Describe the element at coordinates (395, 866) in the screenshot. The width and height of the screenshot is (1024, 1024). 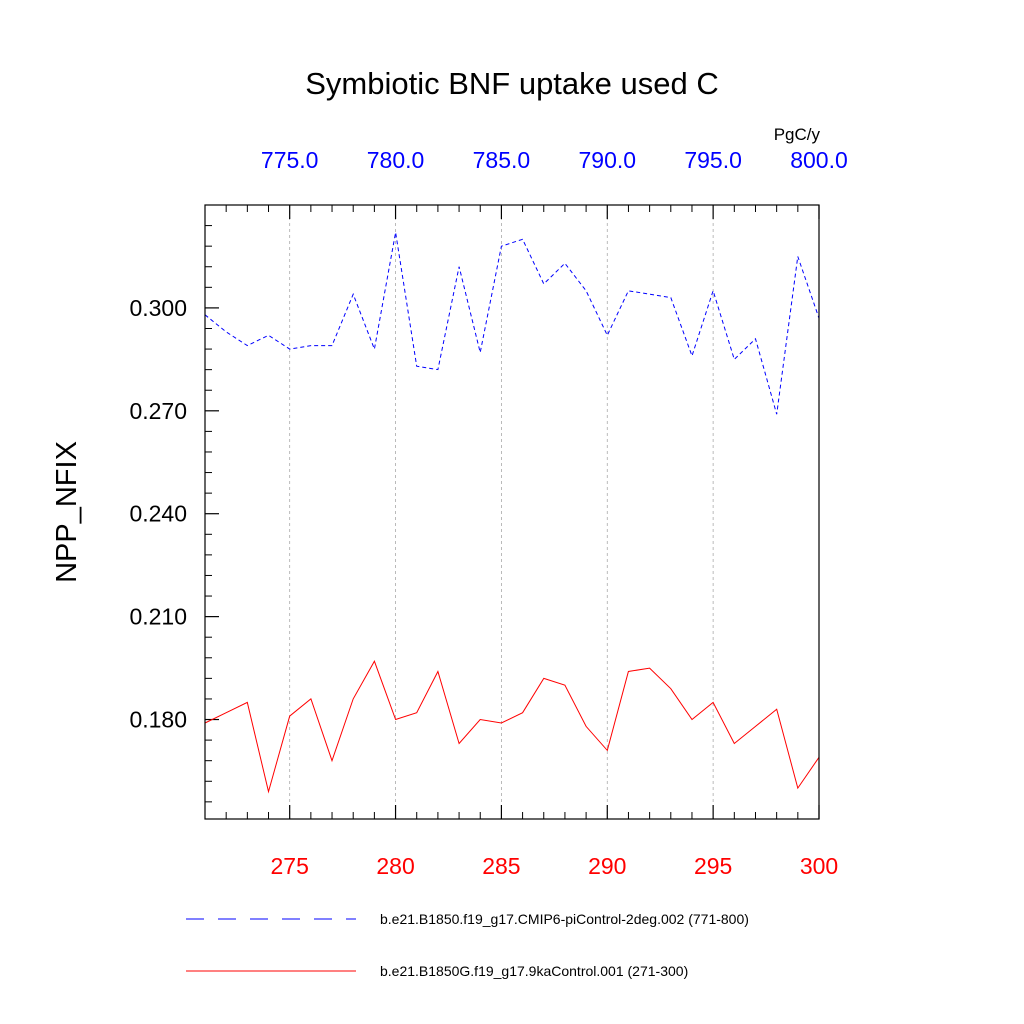
I see `x-tick-label: 280` at that location.